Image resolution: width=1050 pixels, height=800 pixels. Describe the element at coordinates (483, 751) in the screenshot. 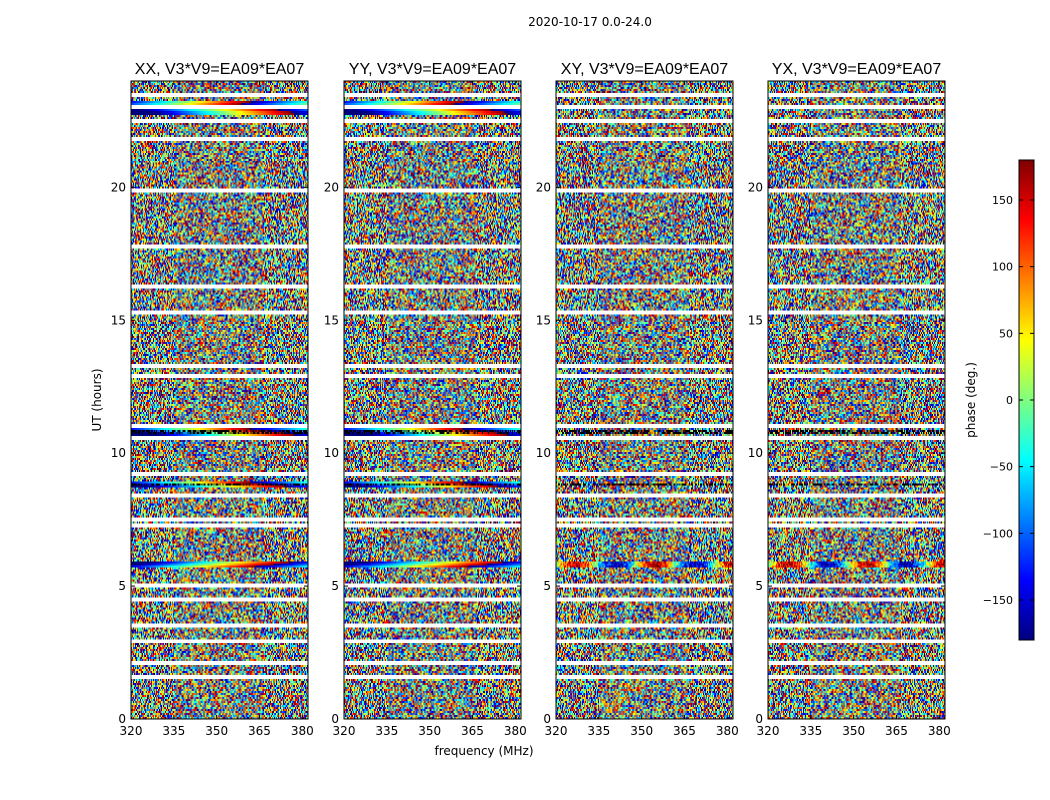

I see `x-axis-label: frequency (MHz)` at that location.